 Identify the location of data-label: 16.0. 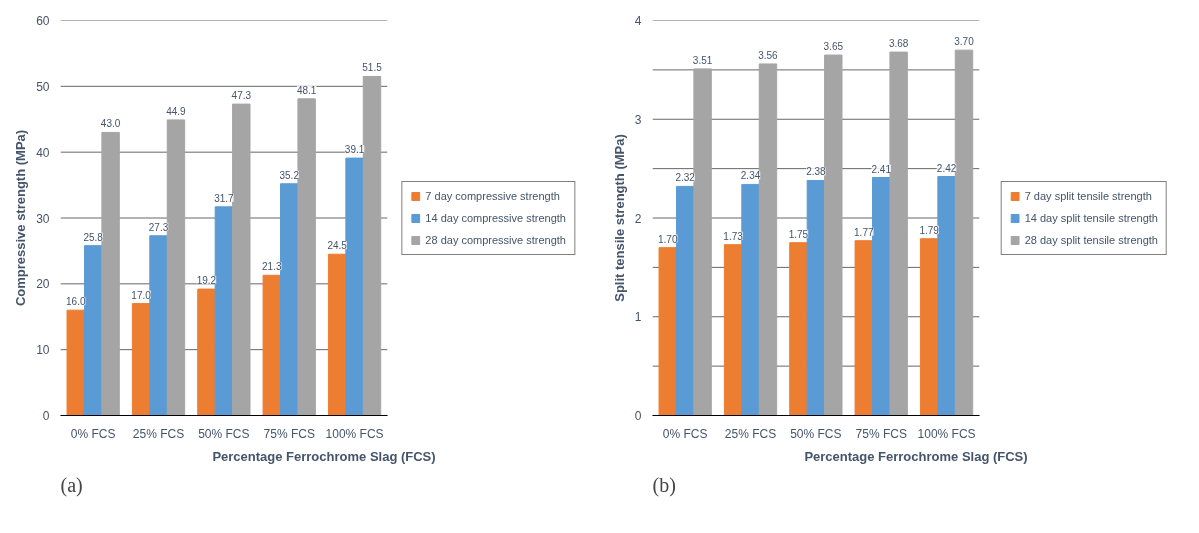
(76, 302).